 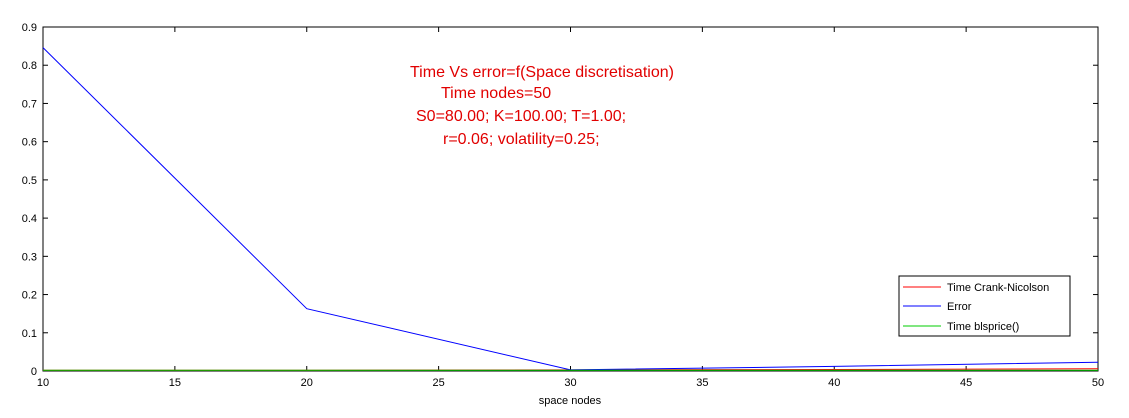 What do you see at coordinates (702, 383) in the screenshot?
I see `x-tick-label: 35` at bounding box center [702, 383].